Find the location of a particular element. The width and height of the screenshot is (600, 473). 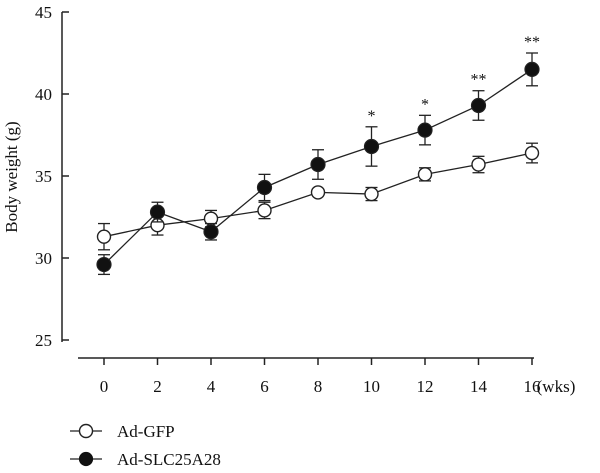

legend-entry-ad-slc25a28: Ad-SLC25A28 is located at coordinates (145, 459).